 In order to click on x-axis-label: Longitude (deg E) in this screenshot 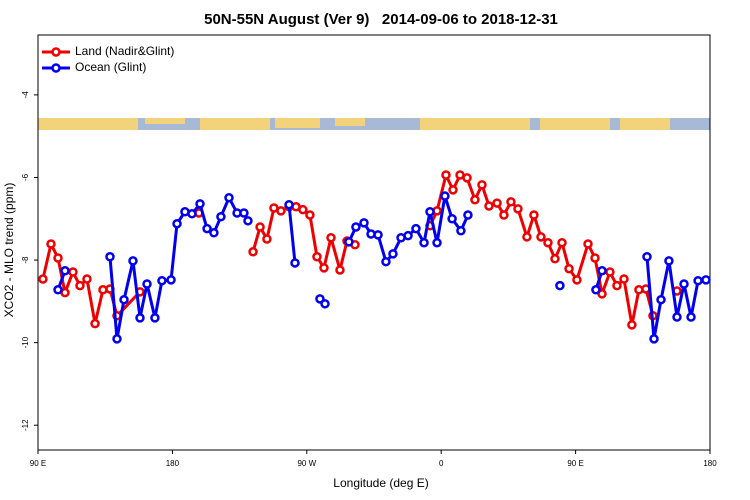, I will do `click(380, 483)`.